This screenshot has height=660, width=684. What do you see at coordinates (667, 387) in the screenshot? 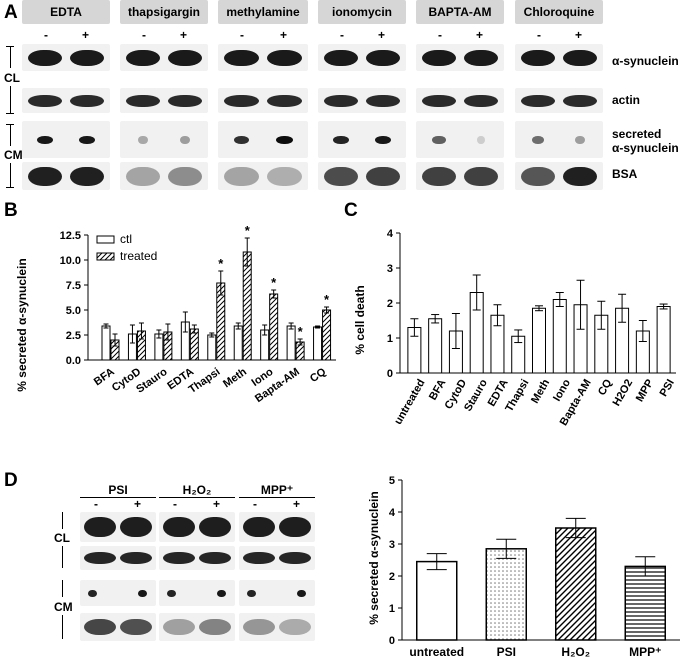
I see `x-tick-label: PSI` at bounding box center [667, 387].